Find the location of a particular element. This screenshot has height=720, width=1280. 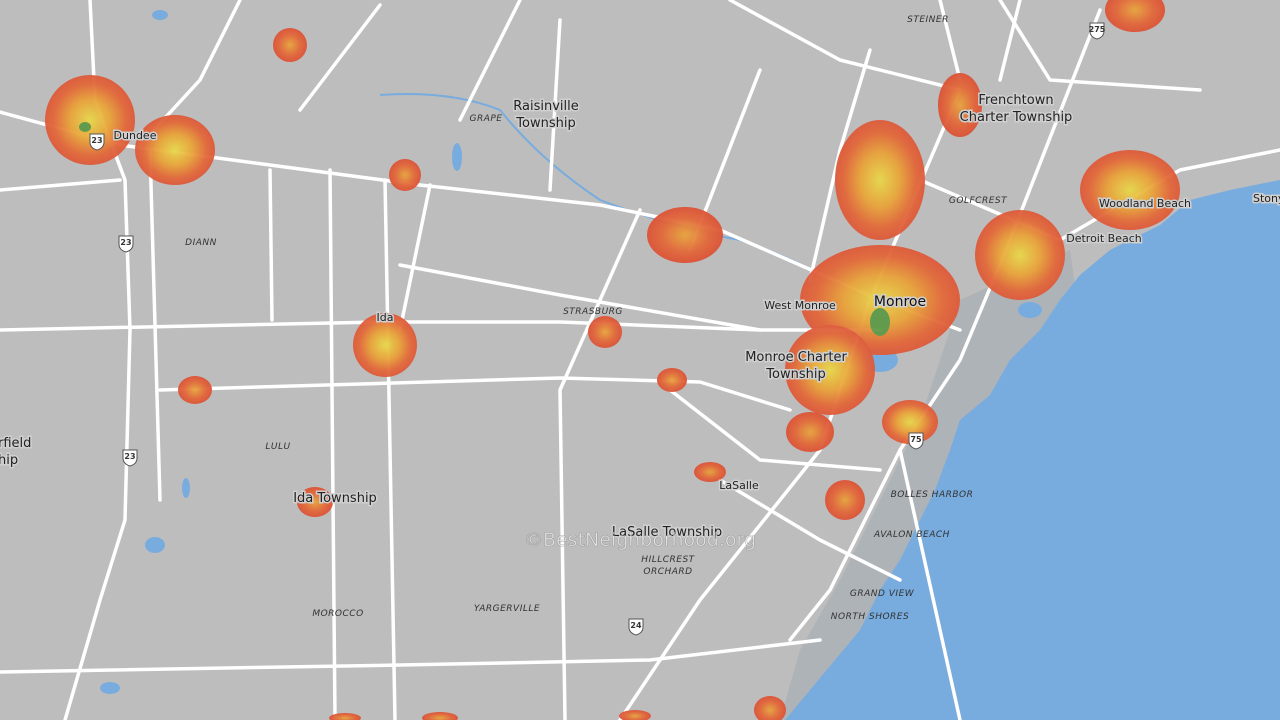

place-label: Charter Township is located at coordinates (1016, 117).